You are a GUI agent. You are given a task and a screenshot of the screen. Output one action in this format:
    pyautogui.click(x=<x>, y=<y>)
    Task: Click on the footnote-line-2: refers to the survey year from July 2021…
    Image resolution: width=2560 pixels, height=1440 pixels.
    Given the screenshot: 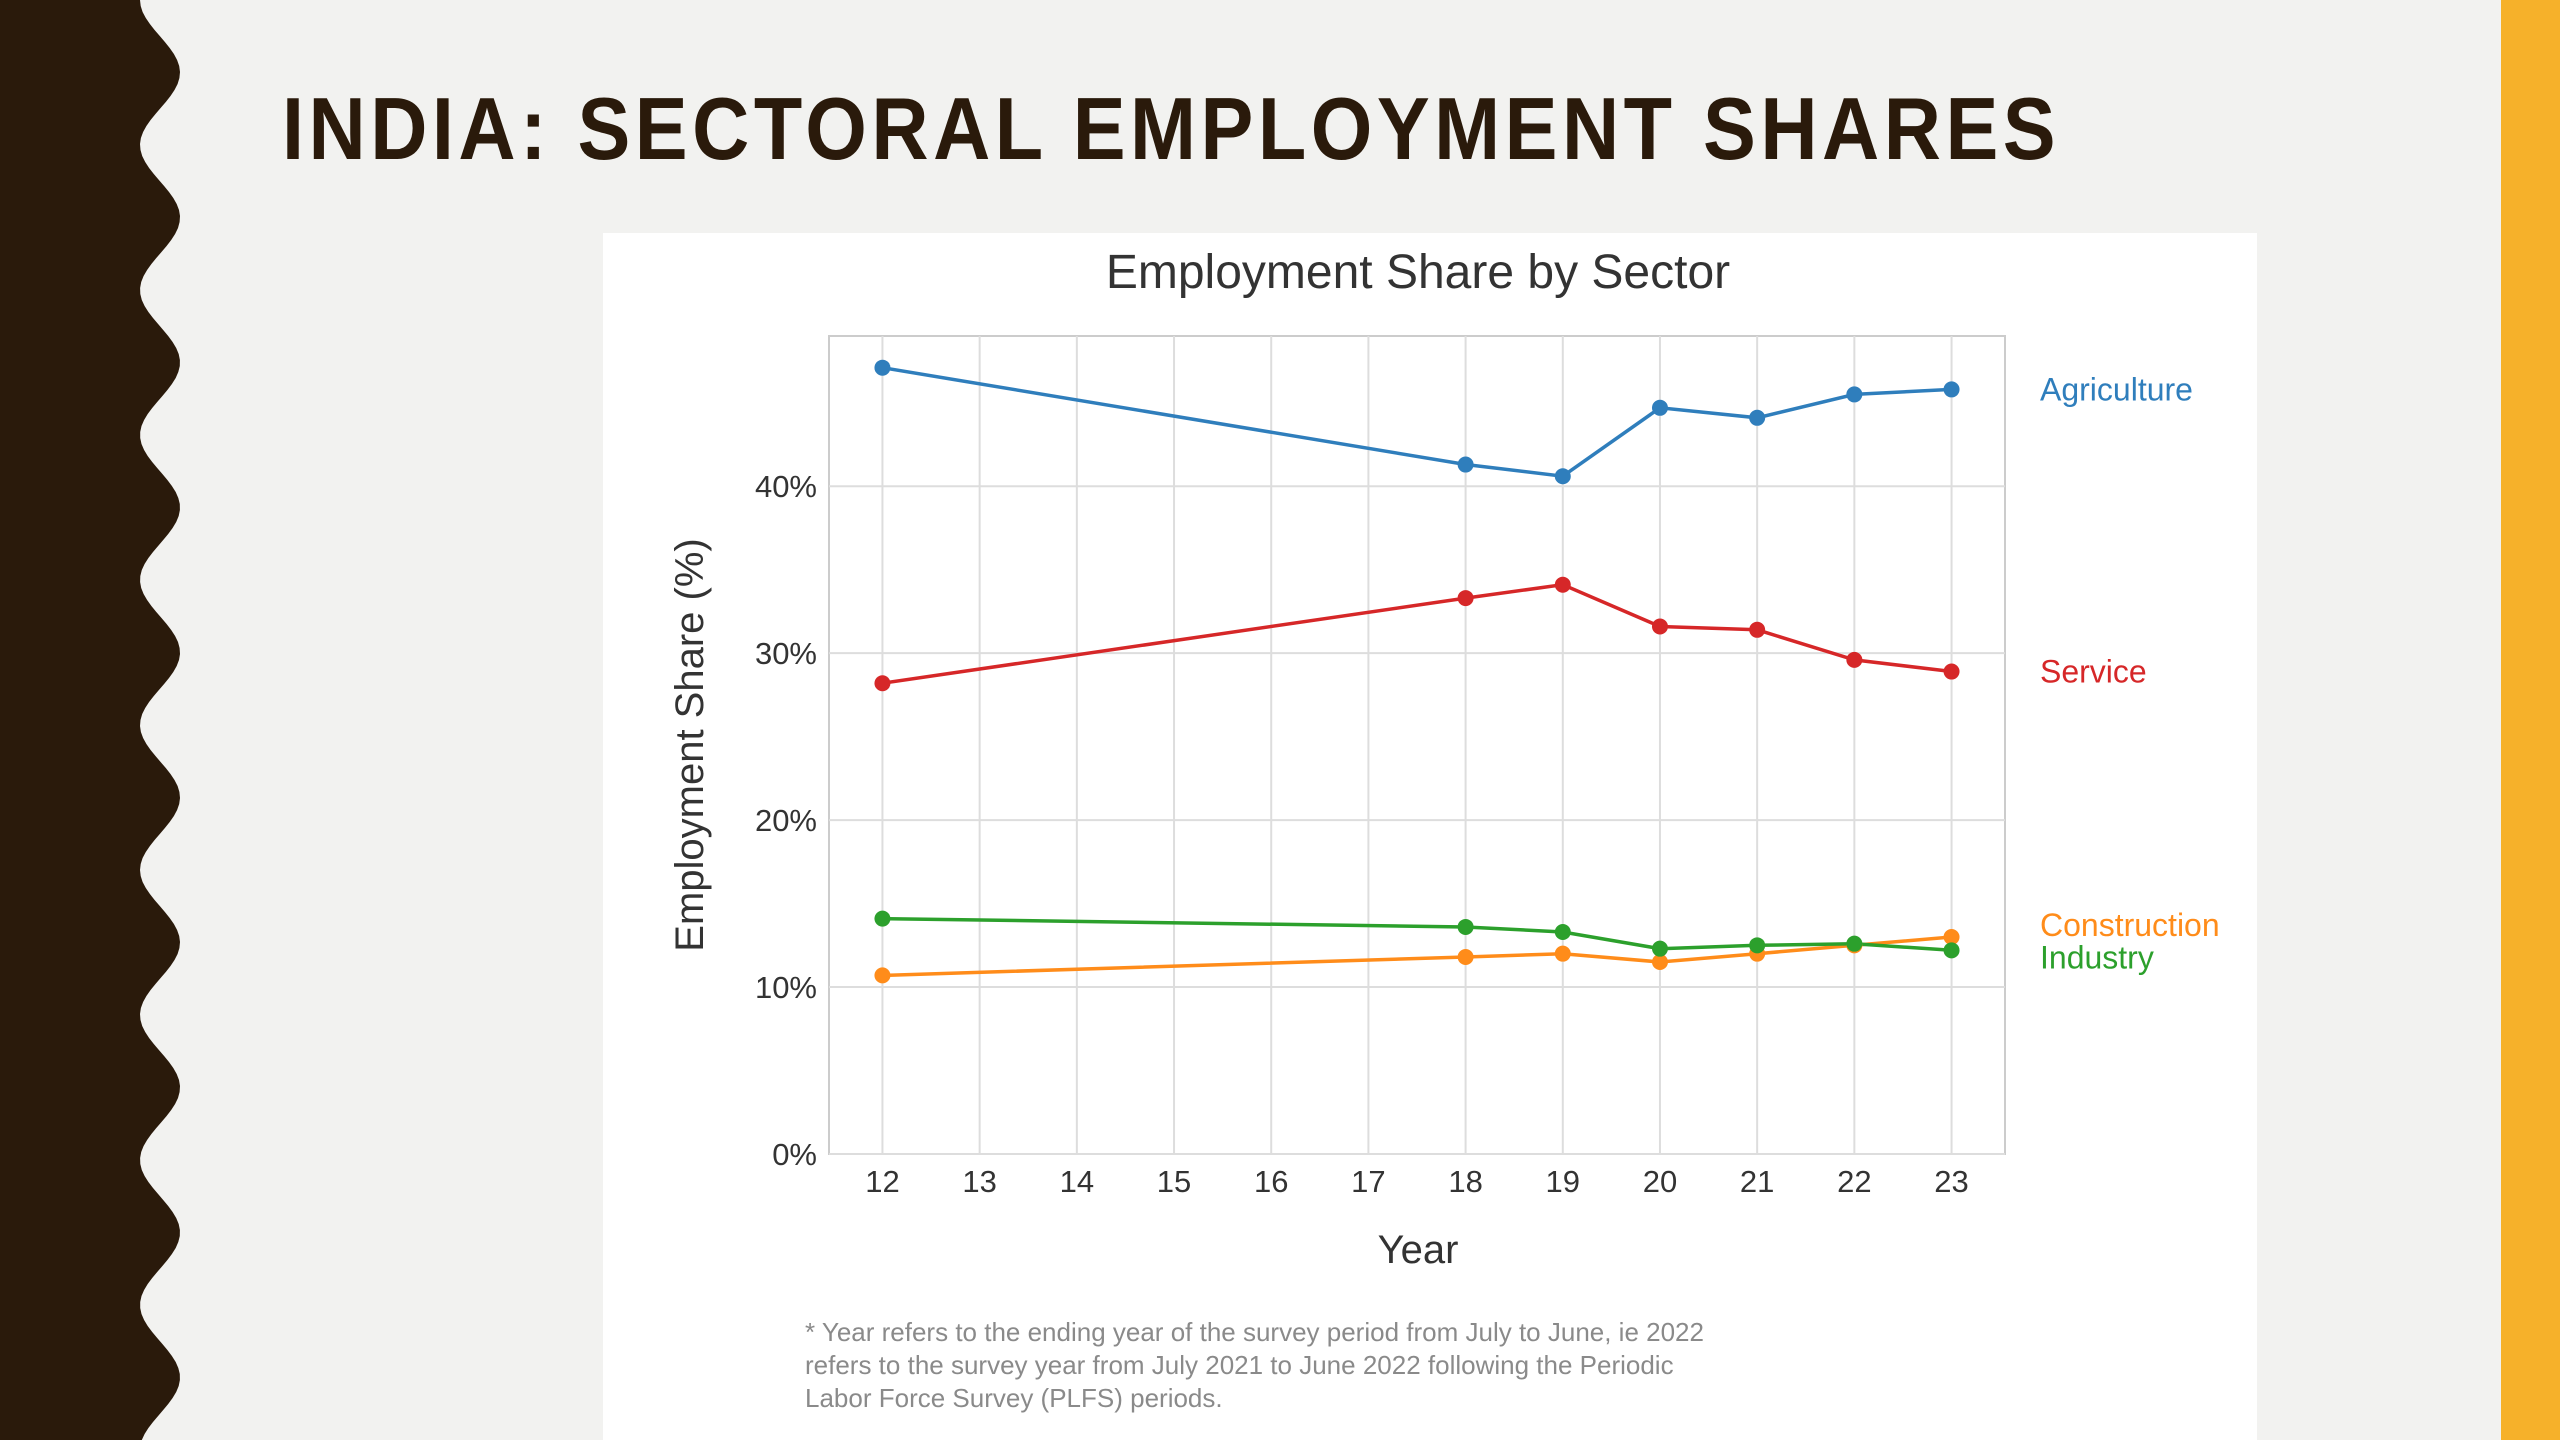 What is the action you would take?
    pyautogui.click(x=1239, y=1365)
    